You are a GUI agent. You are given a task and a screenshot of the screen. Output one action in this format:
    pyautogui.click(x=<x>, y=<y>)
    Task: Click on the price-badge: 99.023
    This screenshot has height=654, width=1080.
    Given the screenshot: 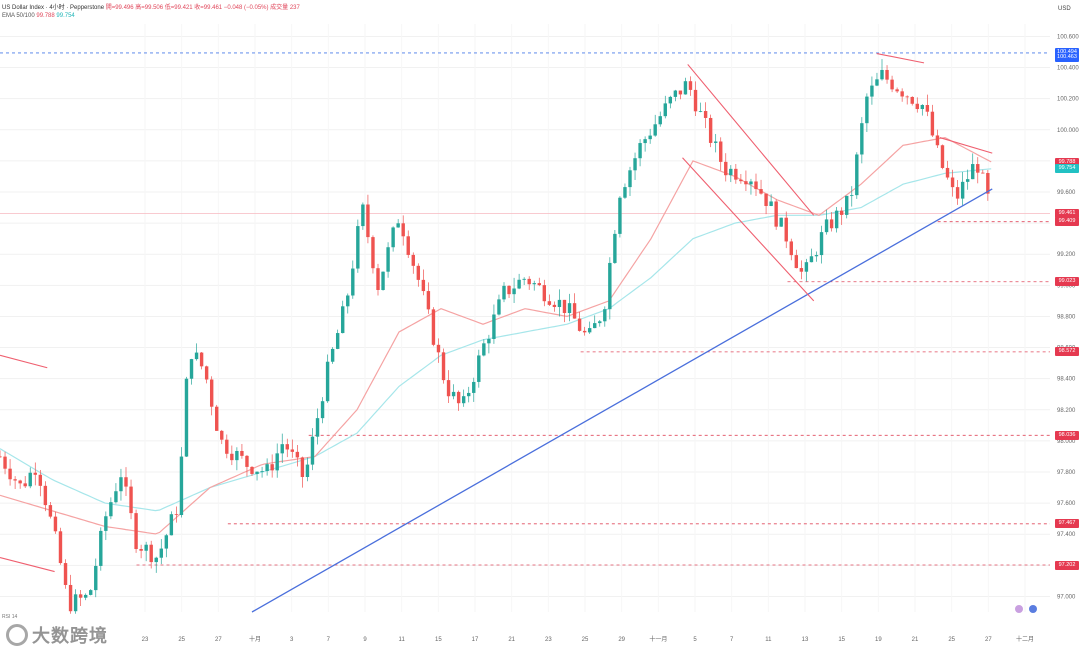 What is the action you would take?
    pyautogui.click(x=1067, y=282)
    